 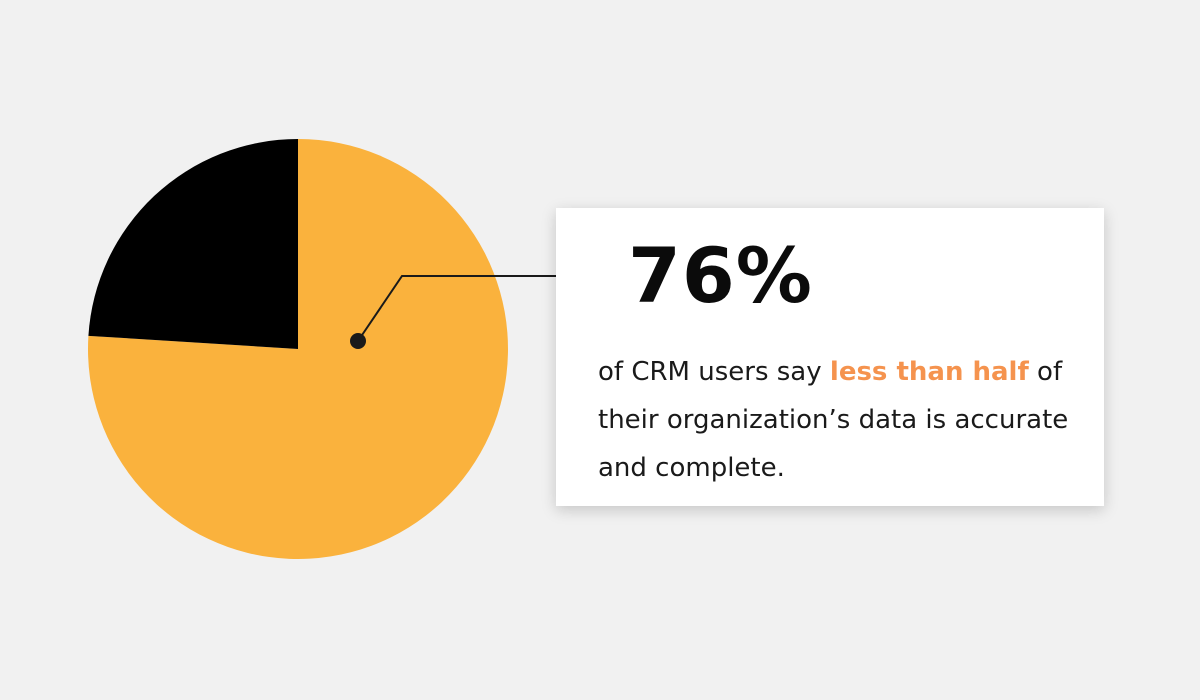 I want to click on stat-highlight: less than half, so click(x=929, y=372).